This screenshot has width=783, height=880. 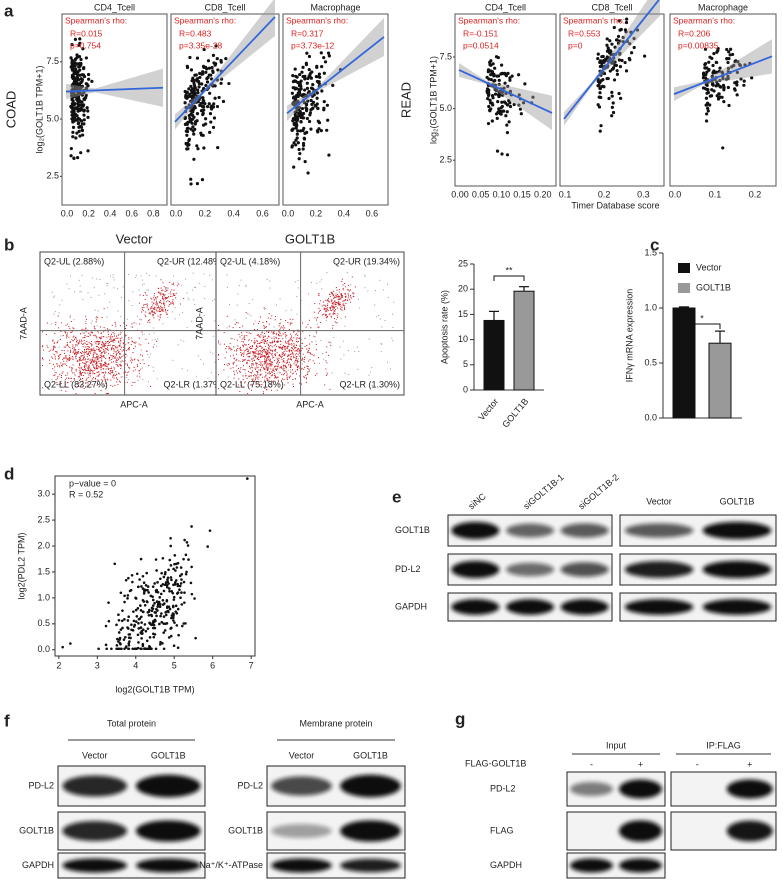 I want to click on bar, so click(x=494, y=355).